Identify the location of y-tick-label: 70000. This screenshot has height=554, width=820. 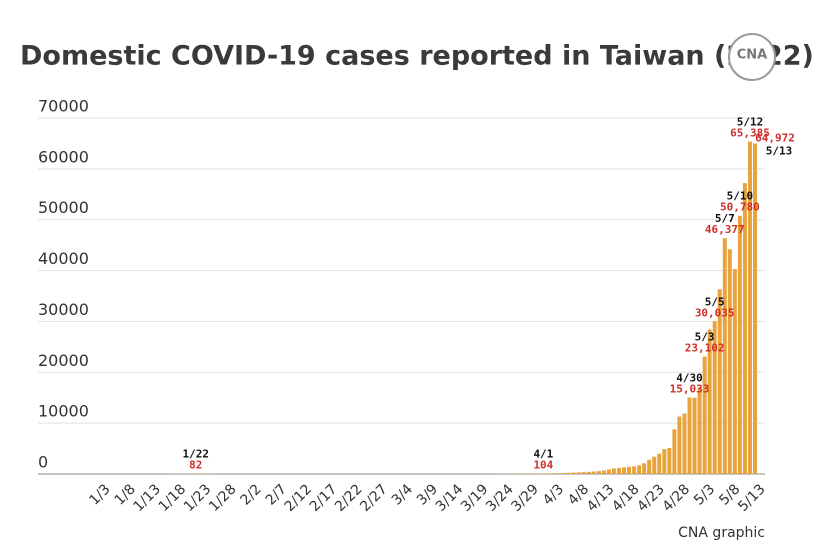
(63, 106).